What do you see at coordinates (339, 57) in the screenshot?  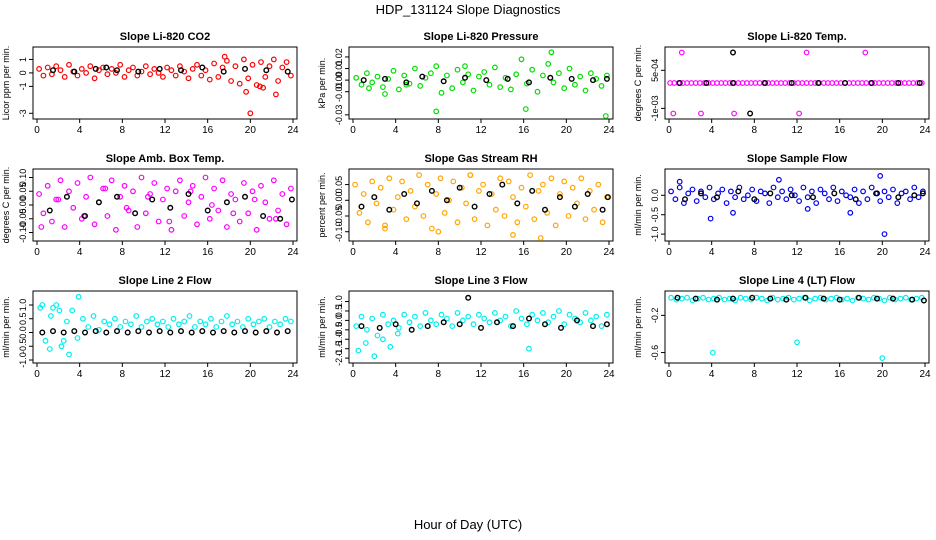 I see `y-tick-label: 0.02` at bounding box center [339, 57].